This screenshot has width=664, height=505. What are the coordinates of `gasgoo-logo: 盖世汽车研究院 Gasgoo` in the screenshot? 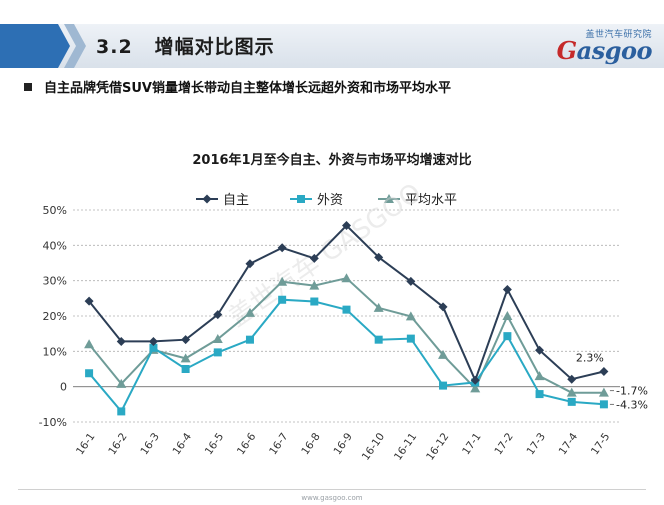 It's located at (601, 46).